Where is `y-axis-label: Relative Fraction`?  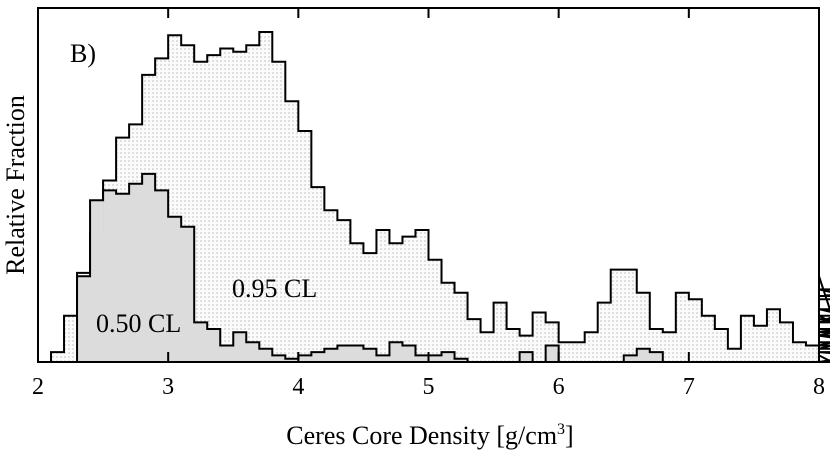 y-axis-label: Relative Fraction is located at coordinates (15, 185).